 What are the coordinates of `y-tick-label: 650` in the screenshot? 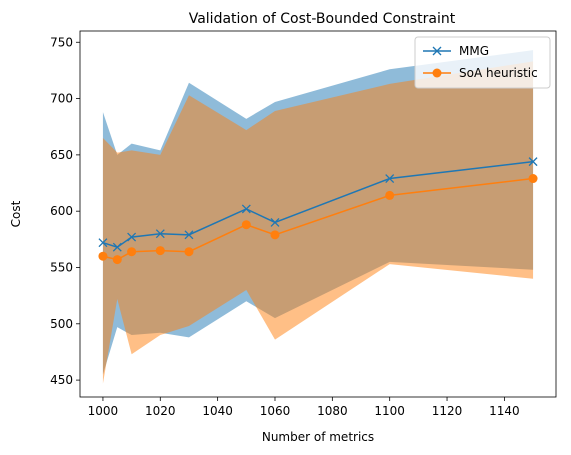 It's located at (61, 155).